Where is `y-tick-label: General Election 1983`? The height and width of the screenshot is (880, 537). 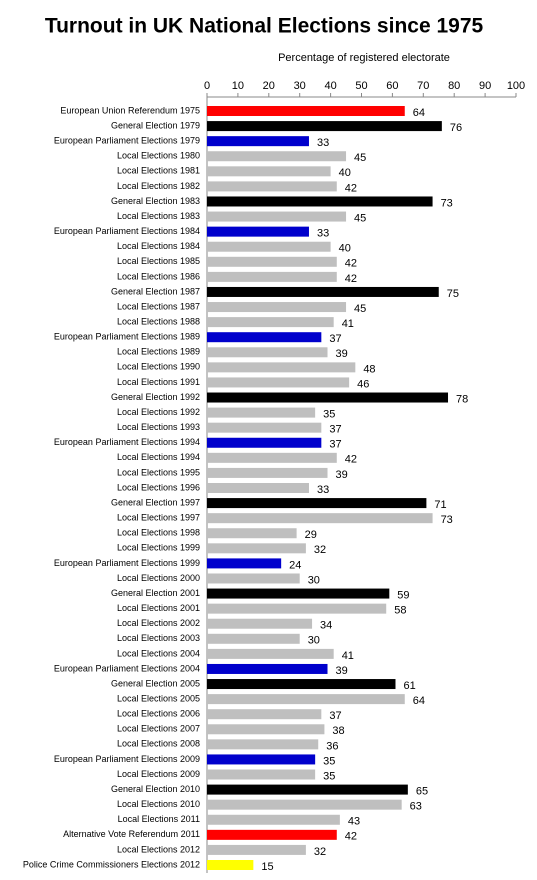
y-tick-label: General Election 1983 is located at coordinates (155, 201).